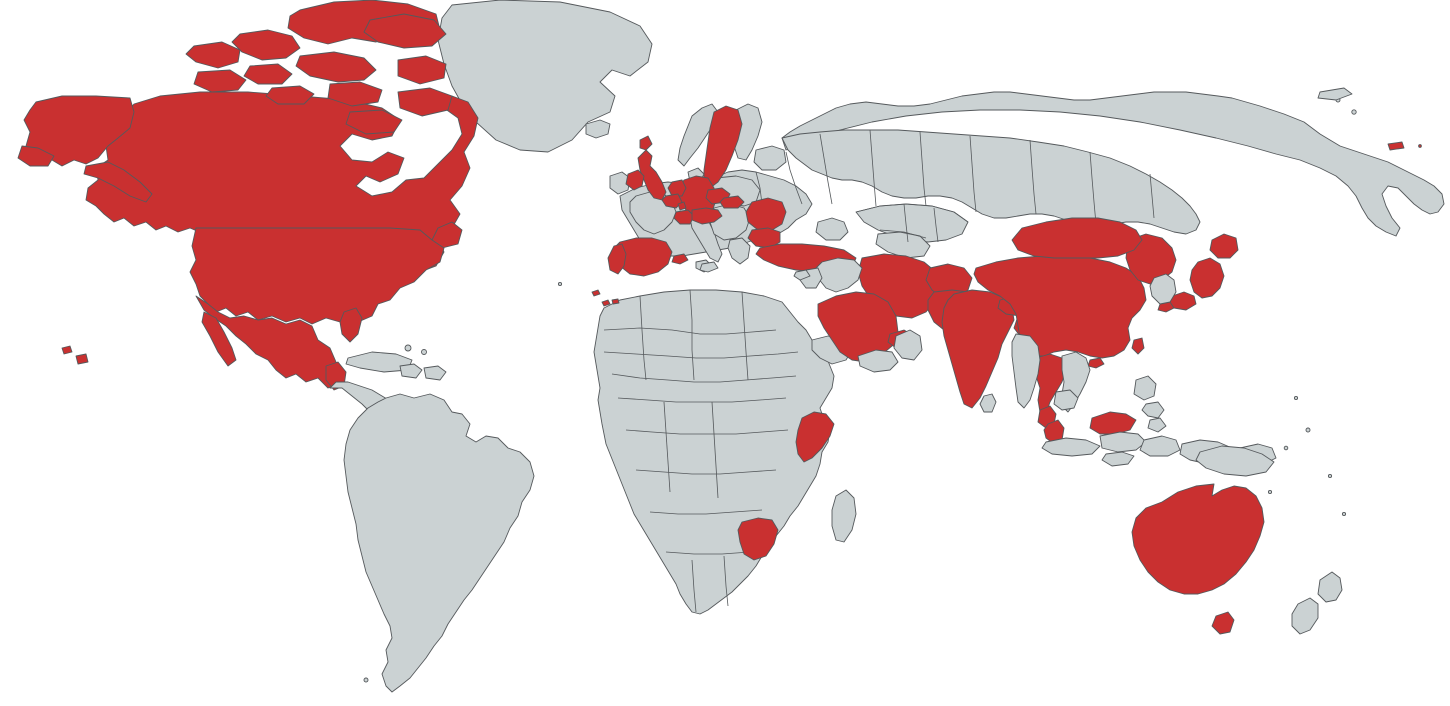  I want to click on country-sweden, so click(723, 147).